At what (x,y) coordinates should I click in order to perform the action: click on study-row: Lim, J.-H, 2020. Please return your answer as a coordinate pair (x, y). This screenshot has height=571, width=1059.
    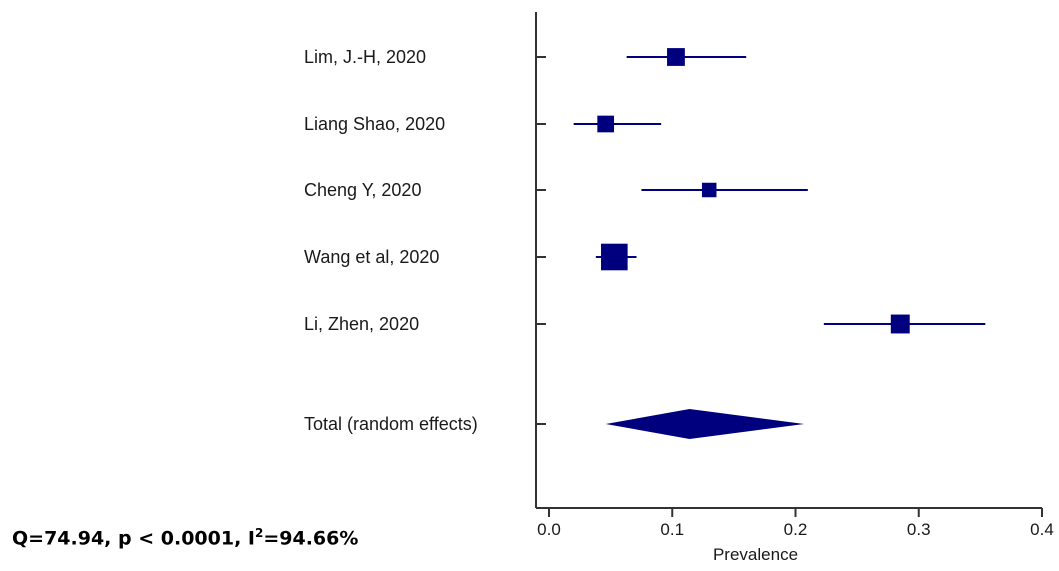
    Looking at the image, I should click on (525, 57).